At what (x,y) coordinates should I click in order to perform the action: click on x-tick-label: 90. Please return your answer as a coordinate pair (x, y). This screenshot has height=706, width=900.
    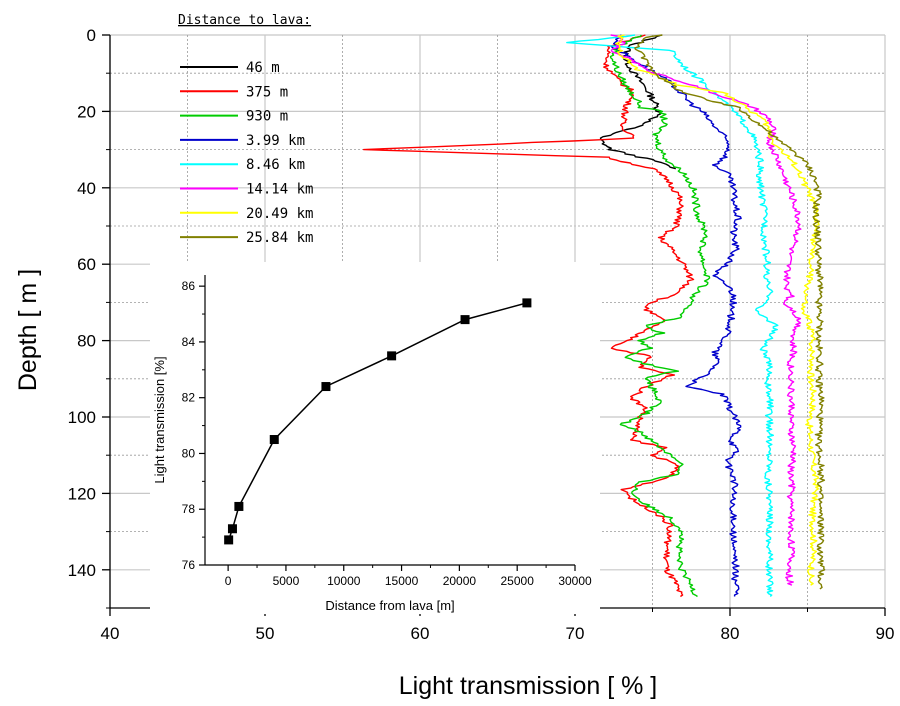
    Looking at the image, I should click on (885, 633).